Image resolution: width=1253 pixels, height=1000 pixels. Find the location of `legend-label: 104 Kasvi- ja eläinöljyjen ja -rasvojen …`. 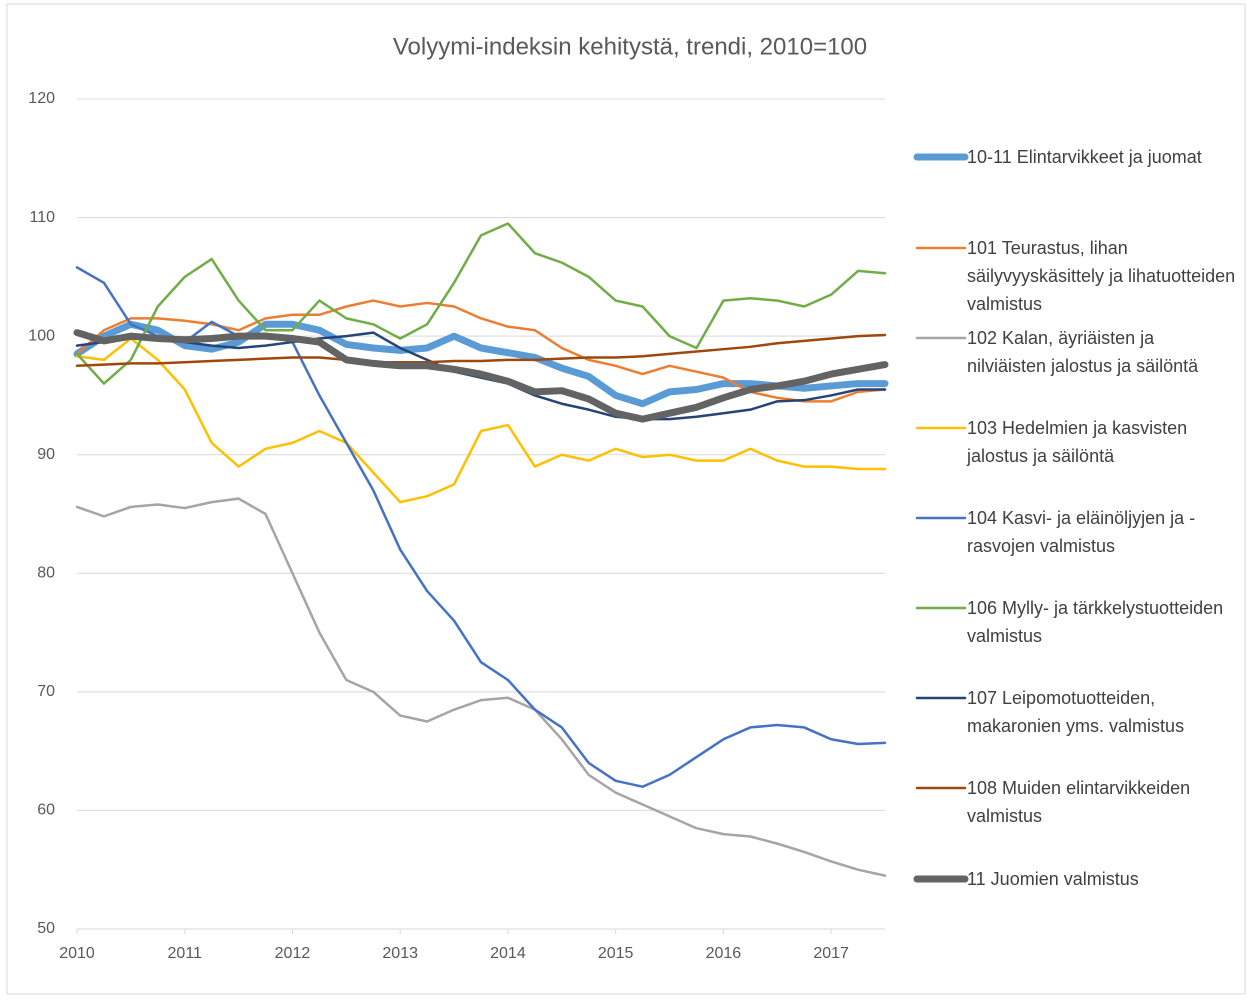

legend-label: 104 Kasvi- ja eläinöljyjen ja -rasvojen … is located at coordinates (1081, 532).